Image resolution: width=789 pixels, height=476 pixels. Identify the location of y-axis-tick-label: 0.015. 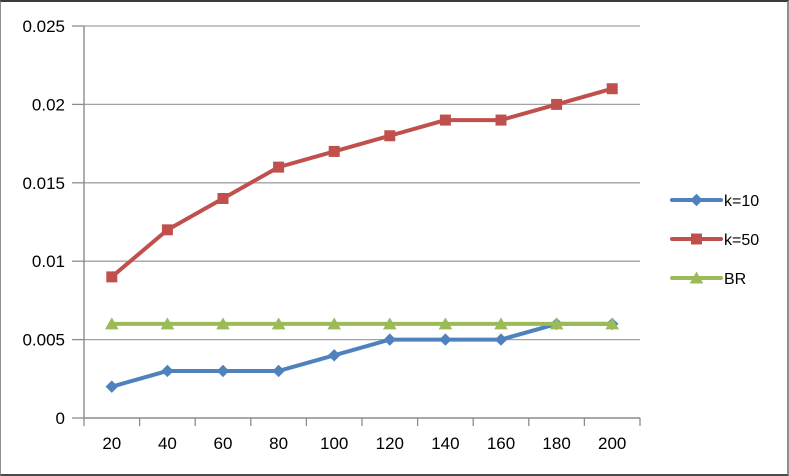
(43, 183).